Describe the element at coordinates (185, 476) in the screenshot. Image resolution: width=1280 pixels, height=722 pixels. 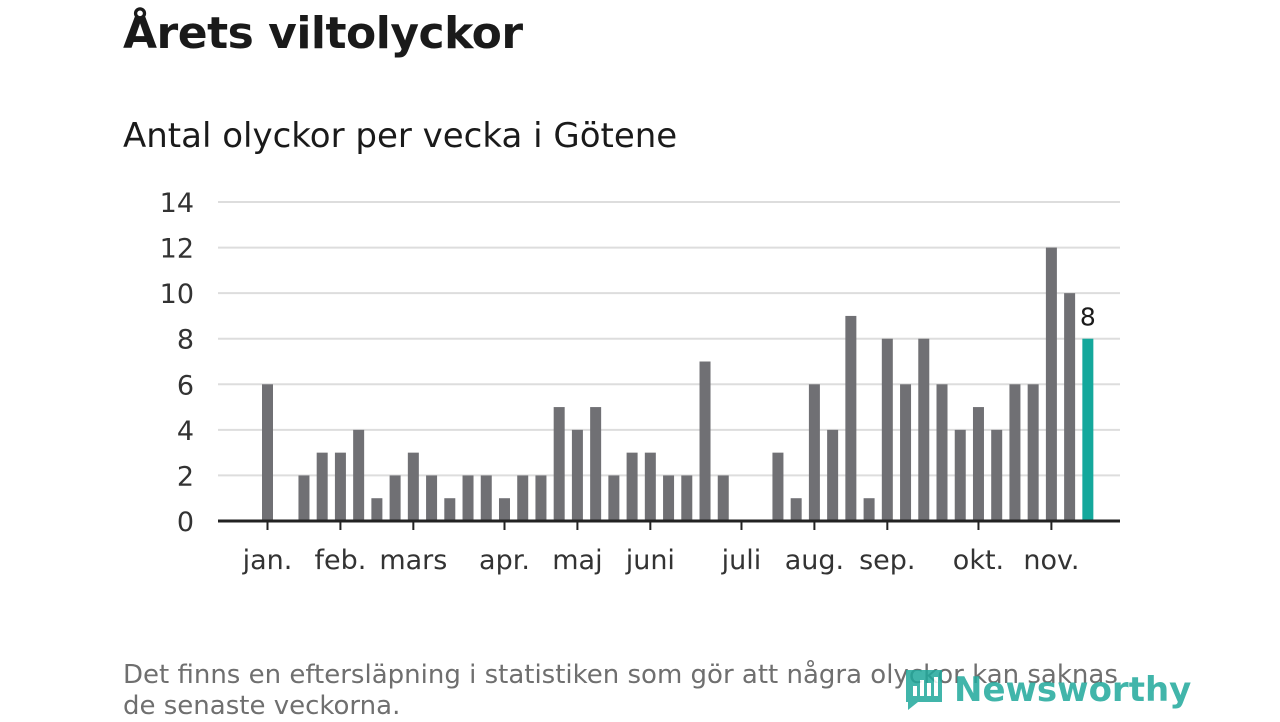
I see `y-tick-label: 2` at that location.